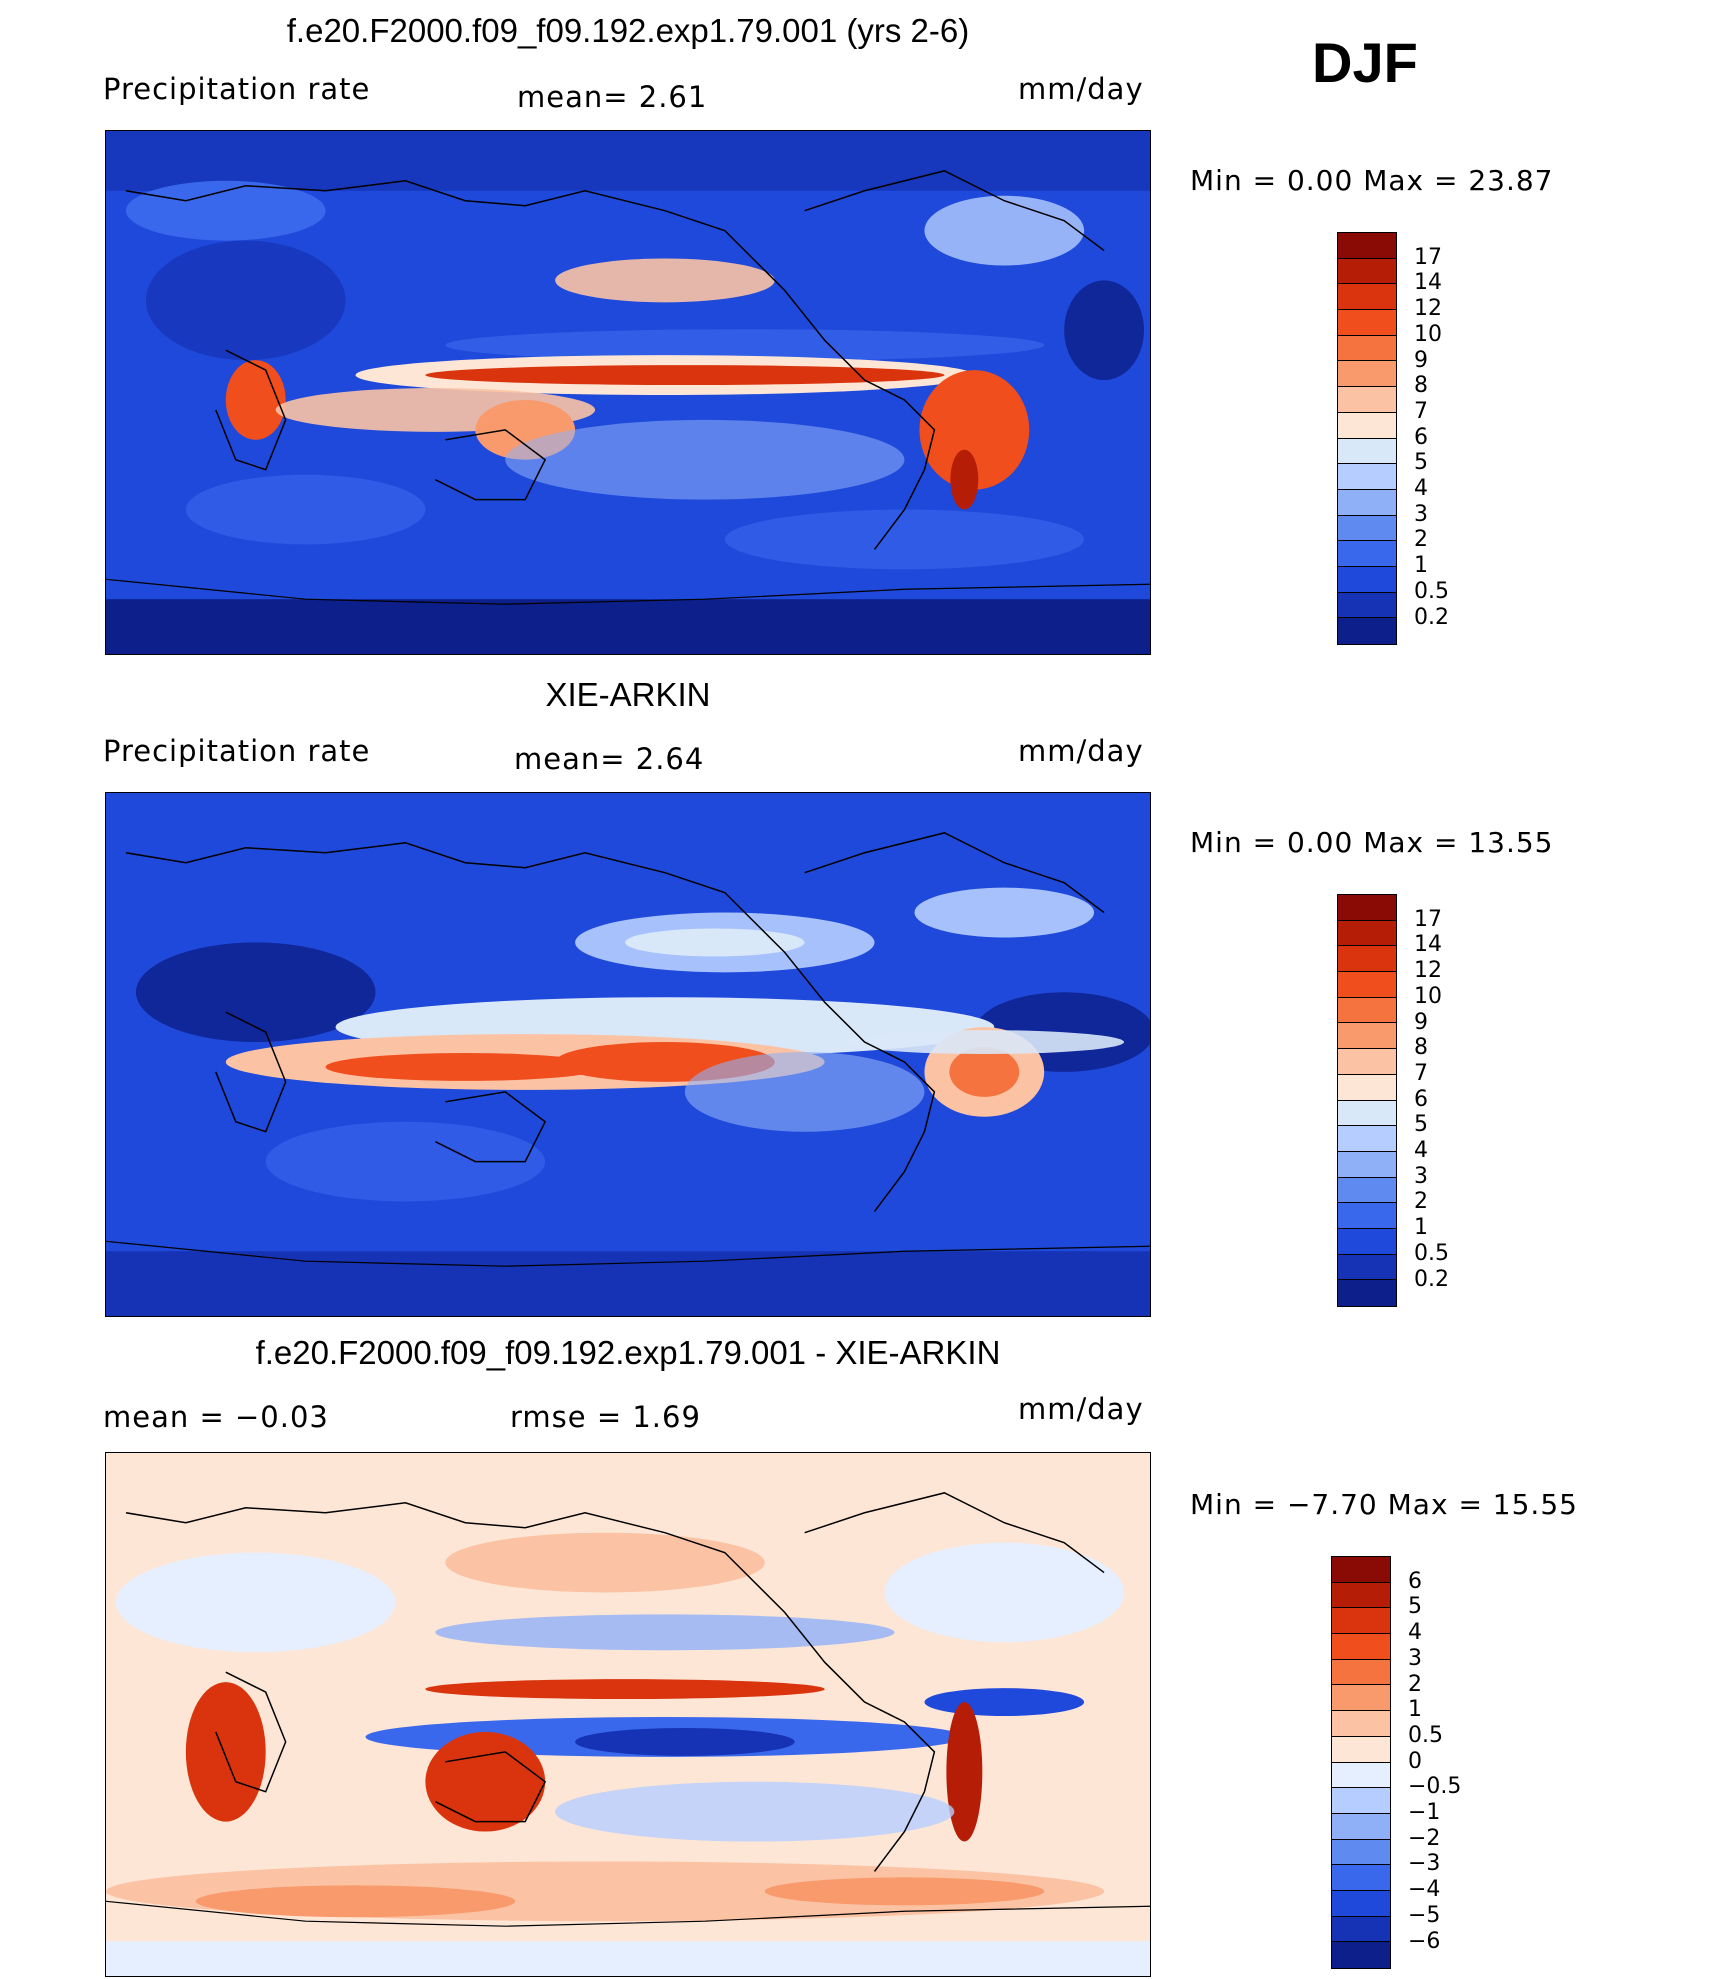 Image resolution: width=1710 pixels, height=1979 pixels. What do you see at coordinates (1421, 463) in the screenshot?
I see `panel-1-colorbar-tick-label: 5` at bounding box center [1421, 463].